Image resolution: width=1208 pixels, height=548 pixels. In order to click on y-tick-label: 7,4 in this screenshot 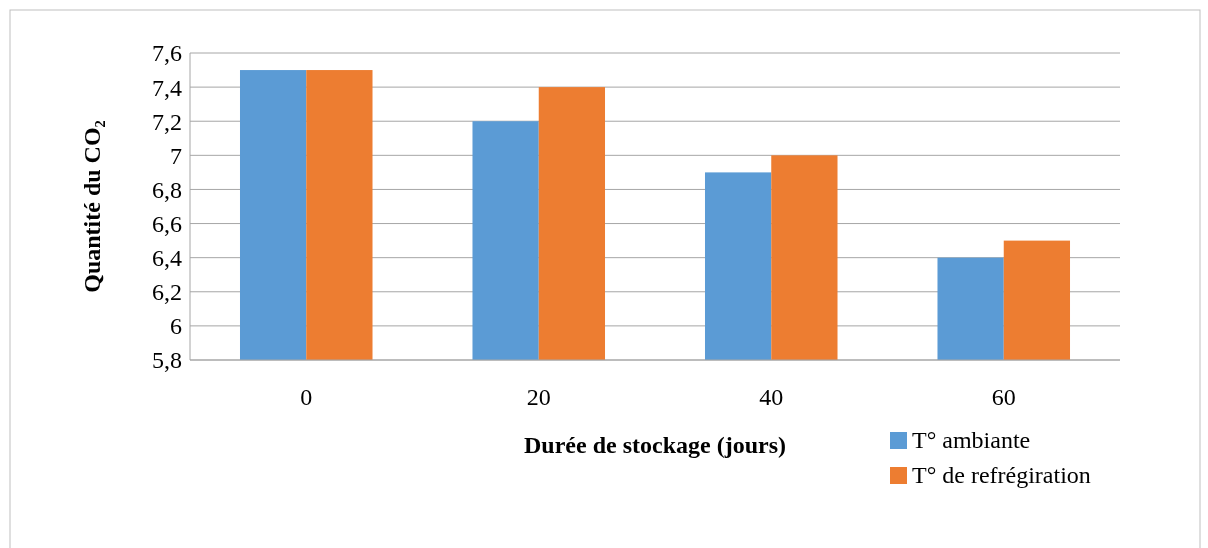, I will do `click(167, 87)`.